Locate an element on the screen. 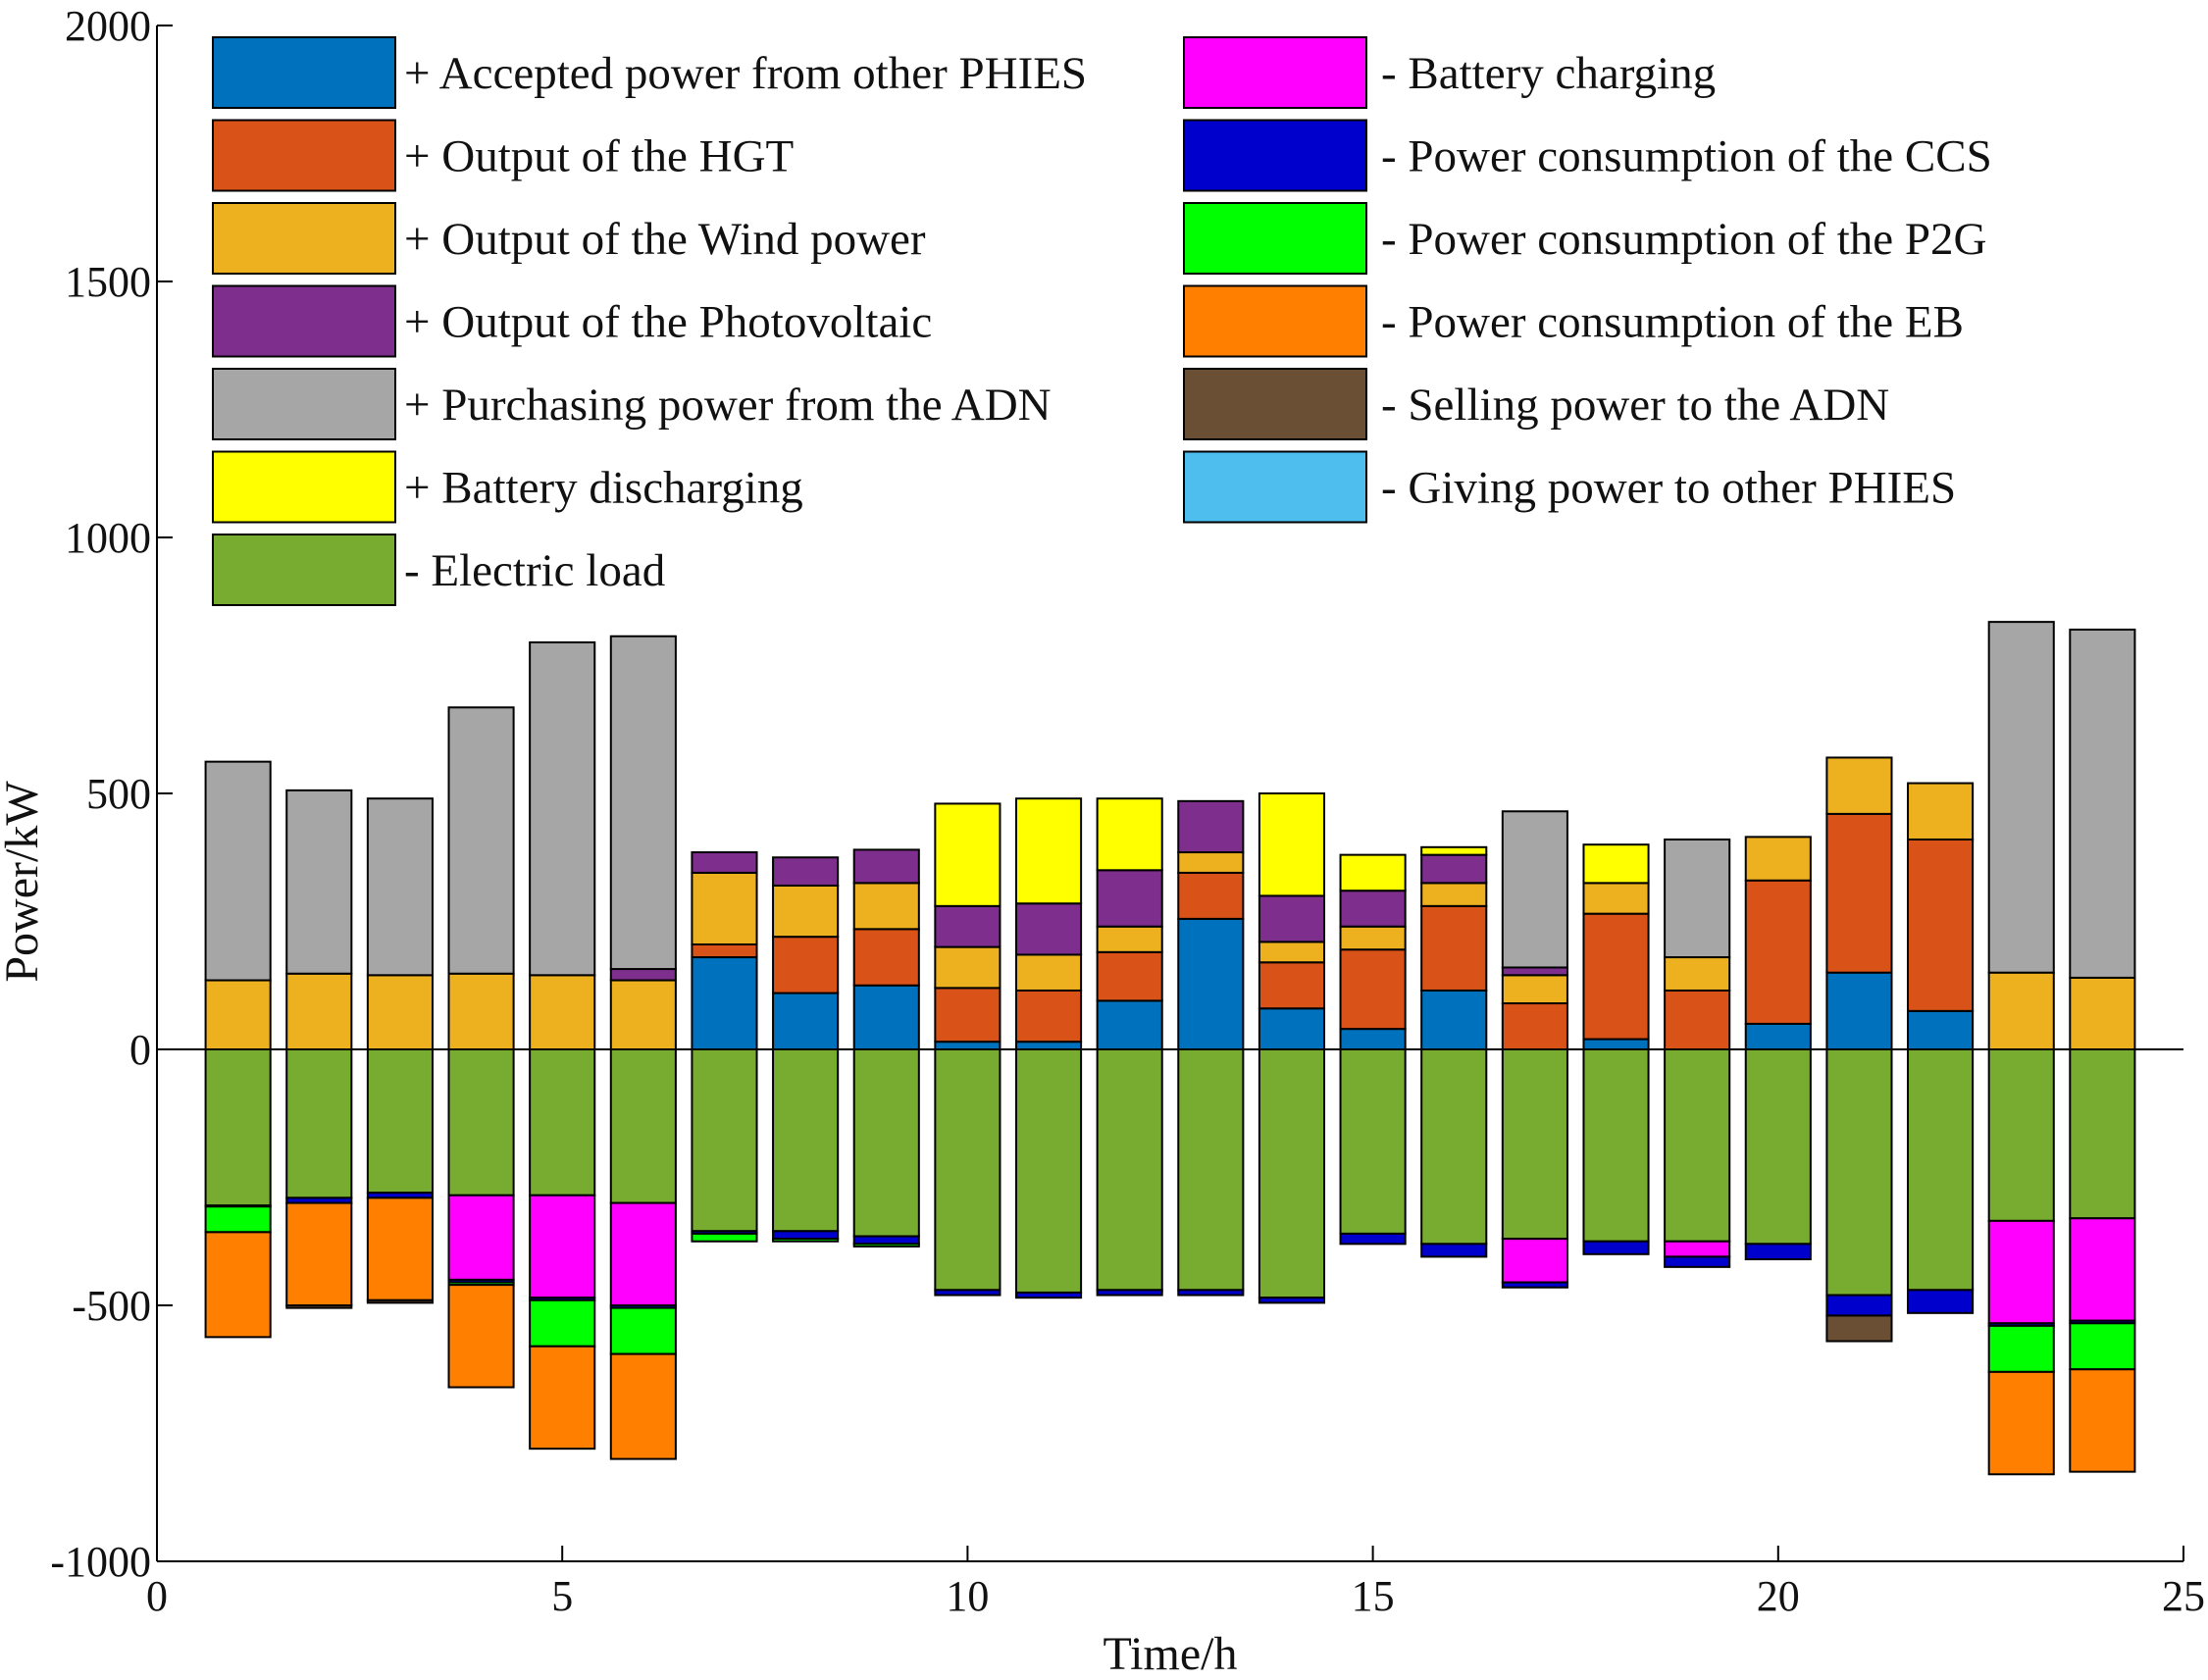  bar-segment-accepted-power-from-other-phies-h13 is located at coordinates (1211, 984).